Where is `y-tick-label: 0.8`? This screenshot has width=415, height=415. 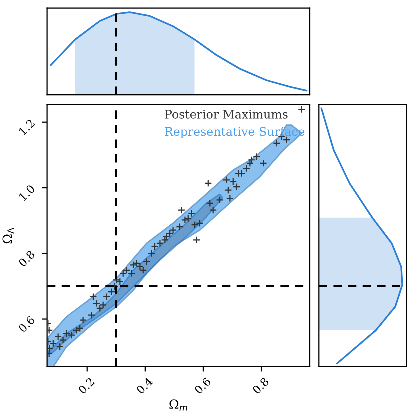 y-tick-label: 0.8 is located at coordinates (27, 259).